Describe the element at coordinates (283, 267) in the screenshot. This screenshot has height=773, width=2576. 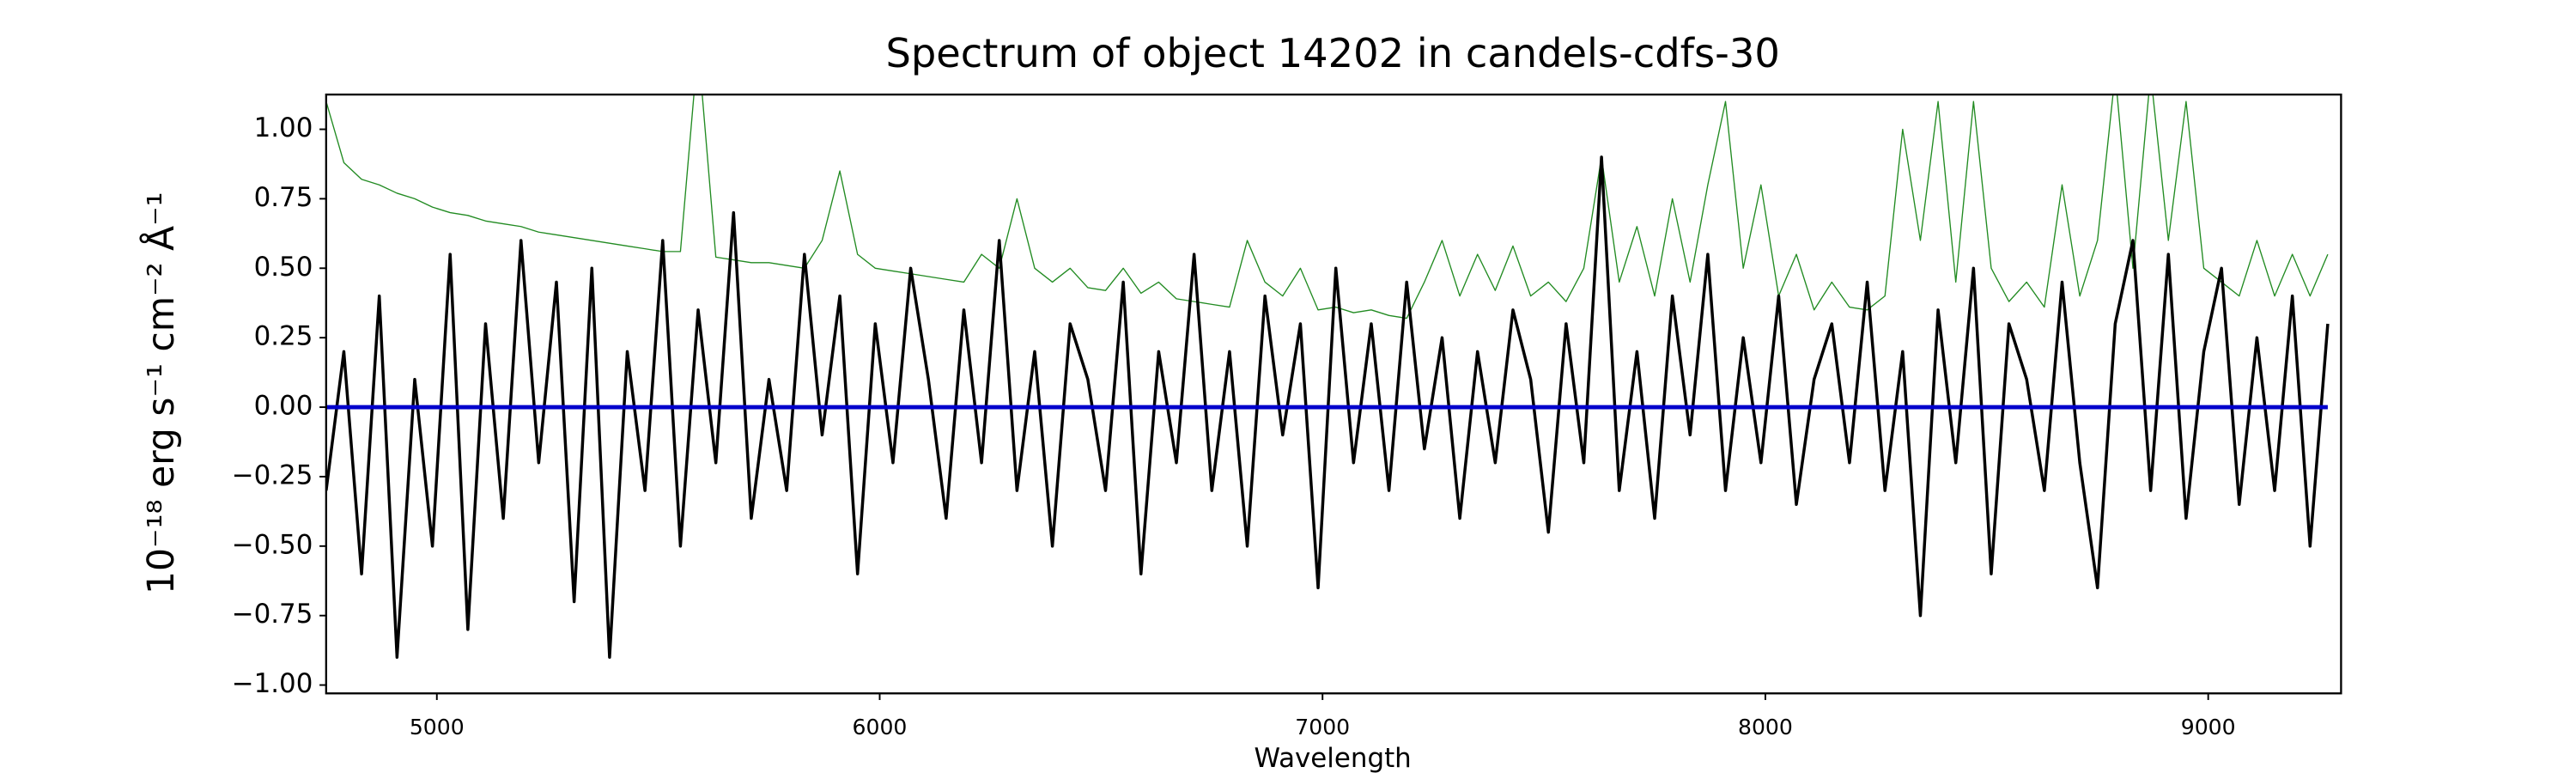
I see `y-tick-label: 0.50` at that location.